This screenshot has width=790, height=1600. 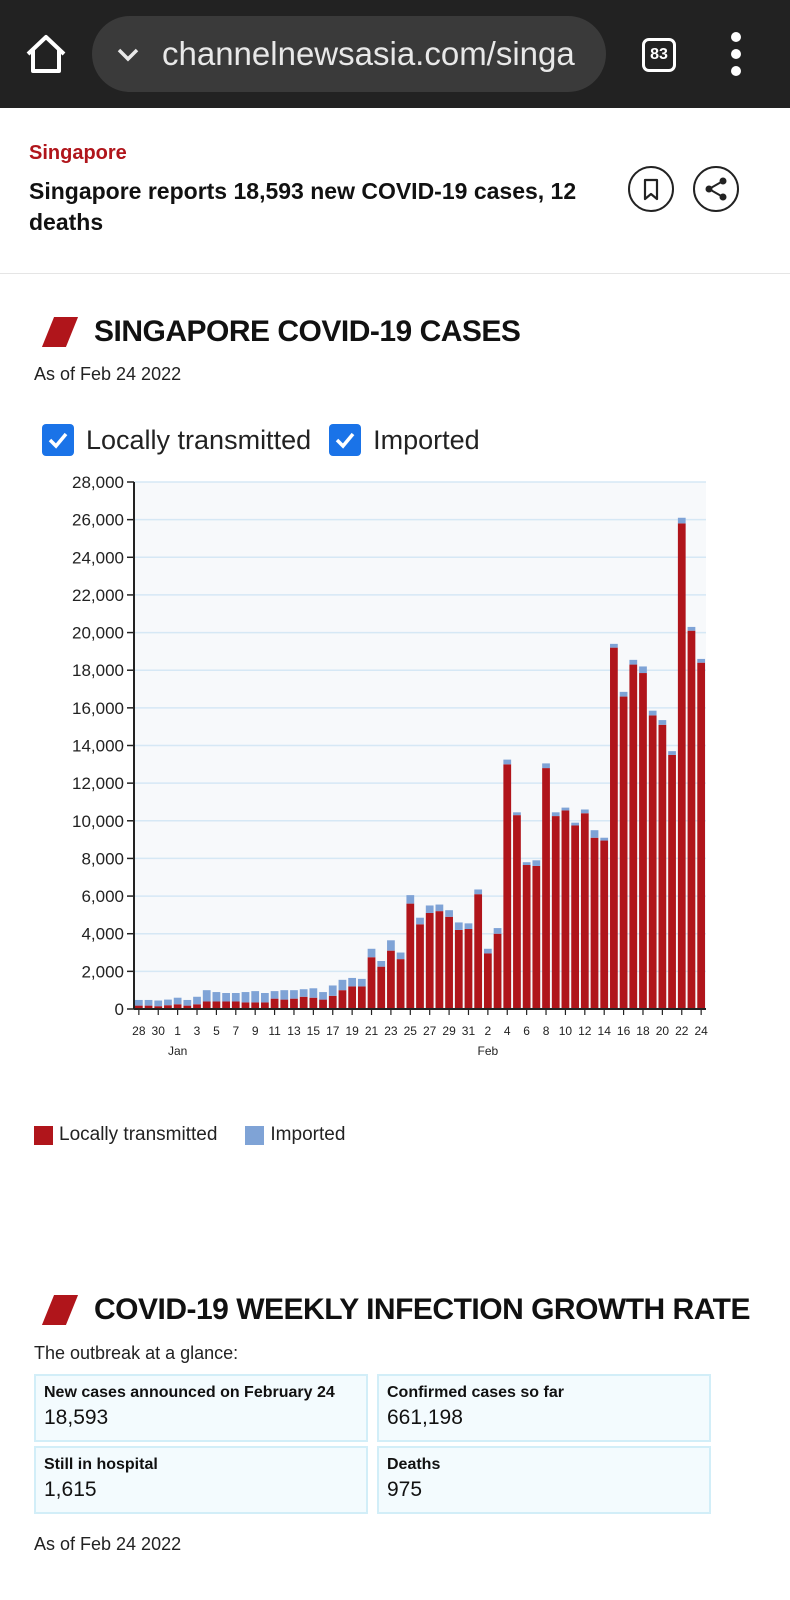 I want to click on chart-legend: Locally transmitted Imported, so click(x=189, y=1135).